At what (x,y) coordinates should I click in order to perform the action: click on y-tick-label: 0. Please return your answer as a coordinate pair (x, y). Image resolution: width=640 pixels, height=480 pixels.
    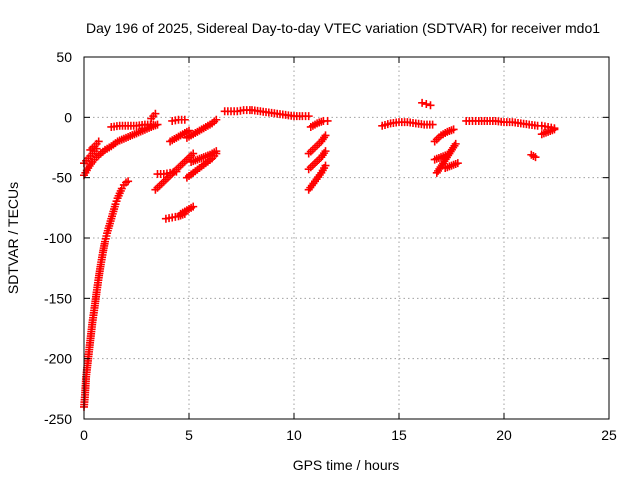
    Looking at the image, I should click on (68, 117).